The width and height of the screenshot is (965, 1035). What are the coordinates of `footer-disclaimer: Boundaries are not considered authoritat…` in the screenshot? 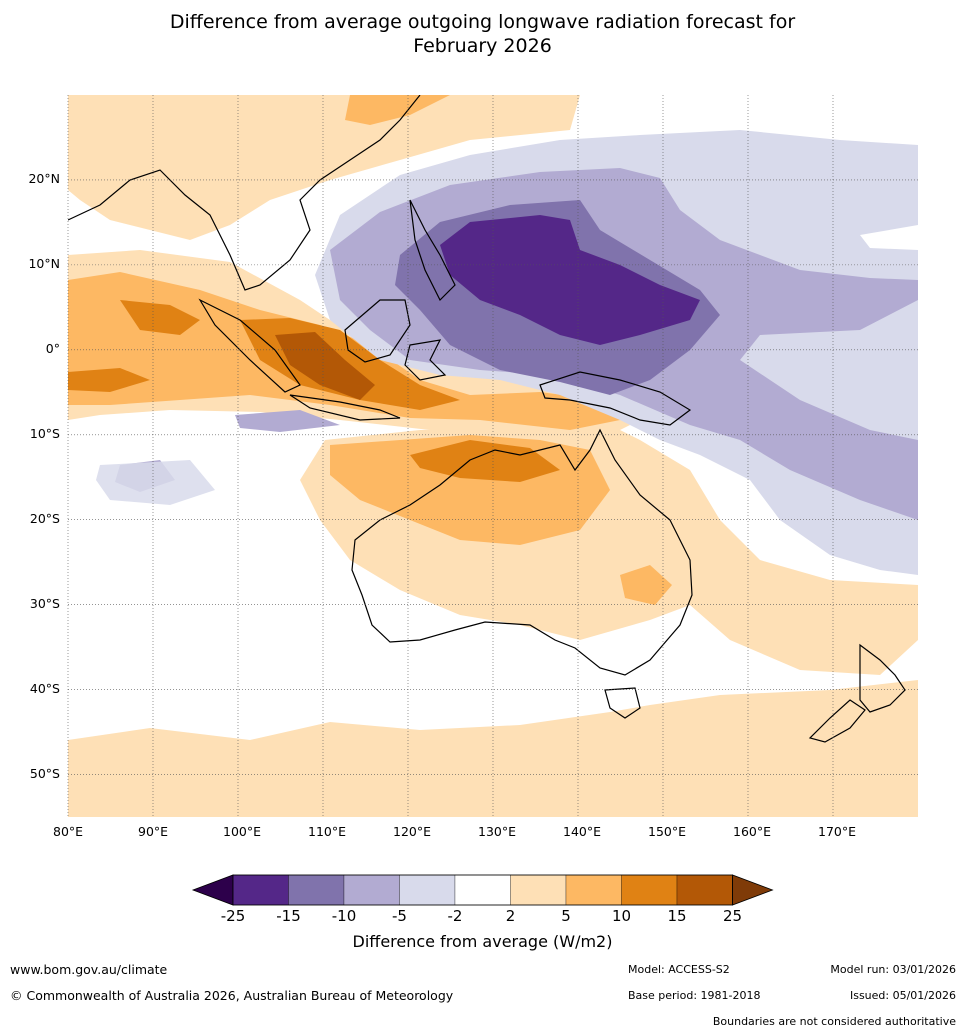 It's located at (834, 1021).